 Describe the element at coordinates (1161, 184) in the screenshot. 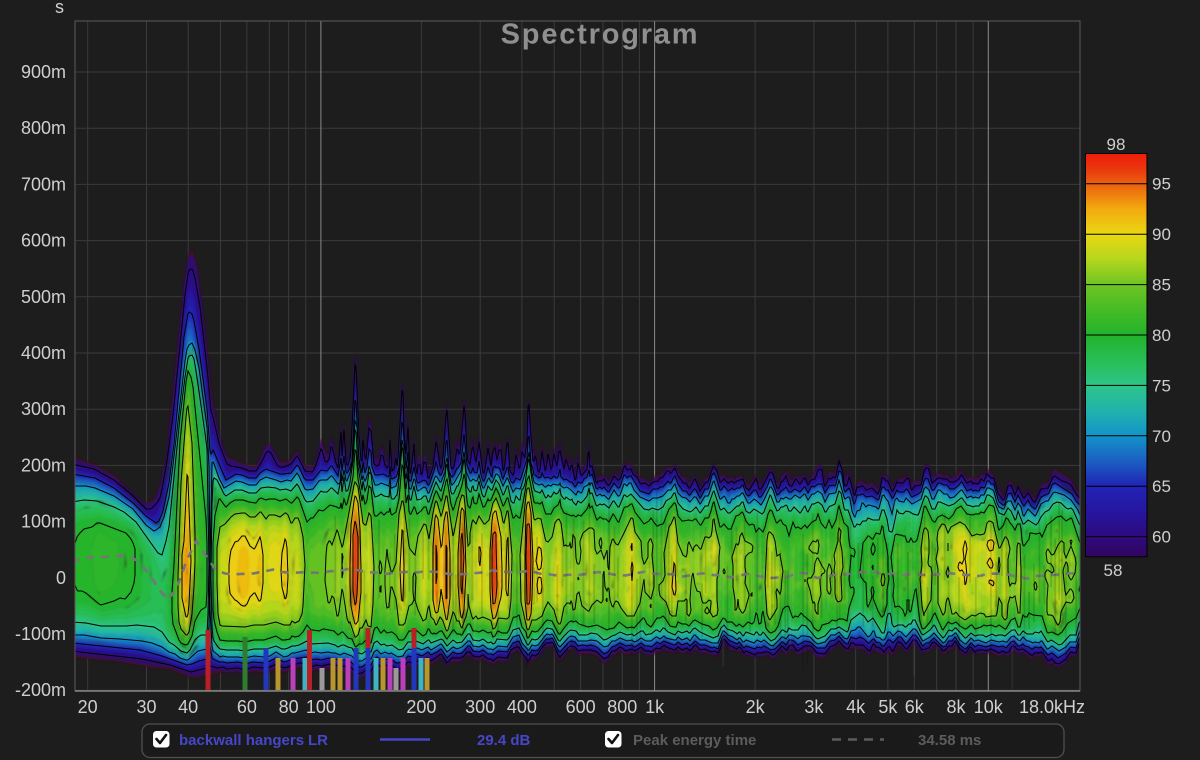

I see `svg-text: 95` at that location.